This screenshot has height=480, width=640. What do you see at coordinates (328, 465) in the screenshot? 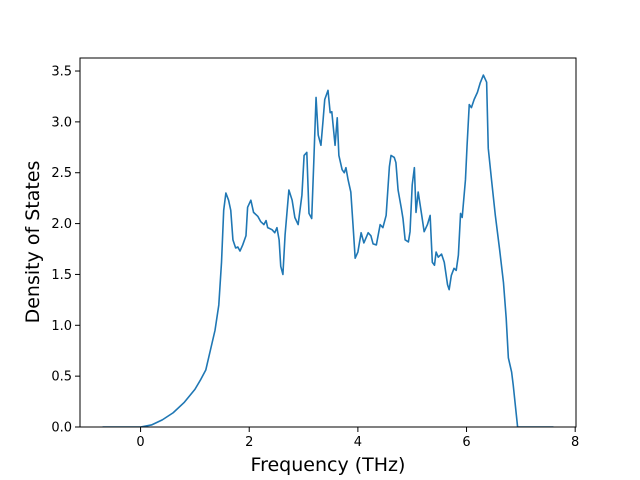
I see `x-axis-label: Frequency (THz)` at bounding box center [328, 465].